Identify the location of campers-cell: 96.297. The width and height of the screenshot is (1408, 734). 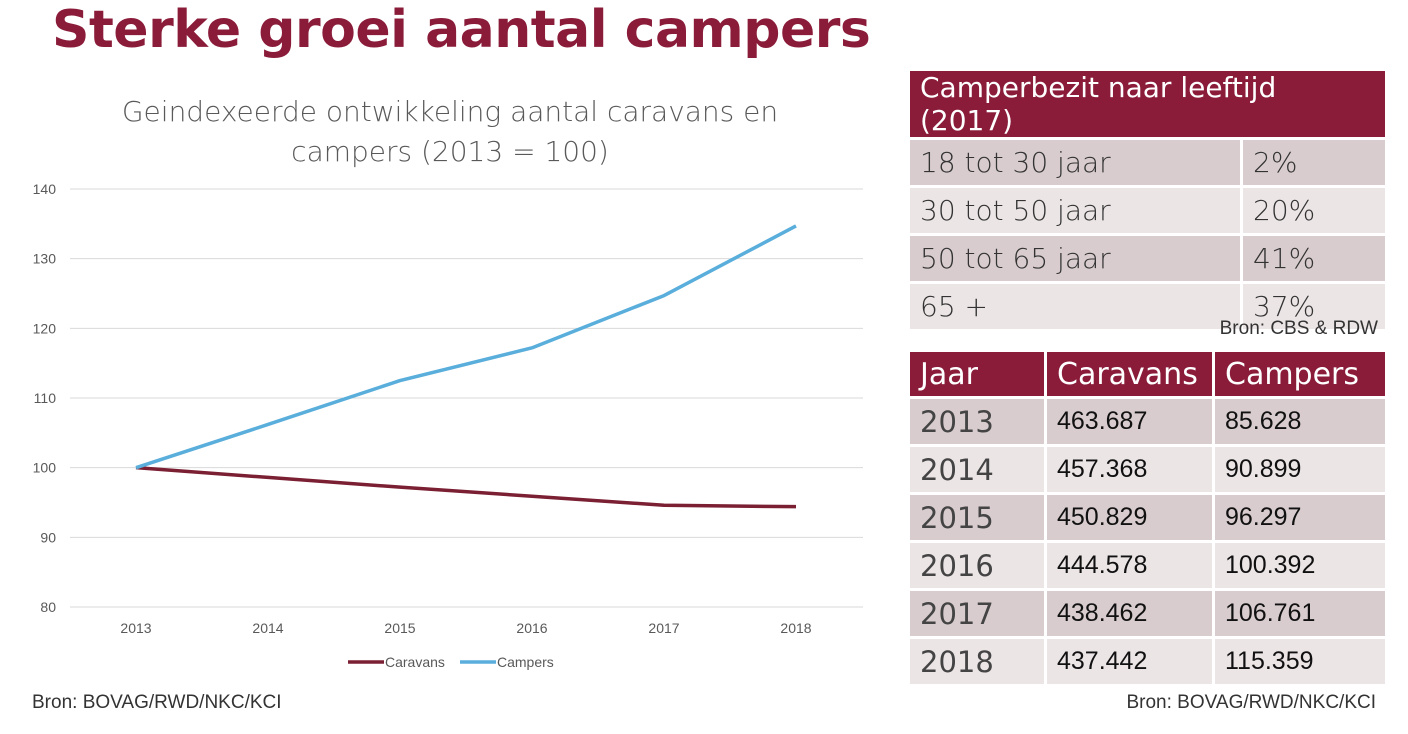
(1300, 517).